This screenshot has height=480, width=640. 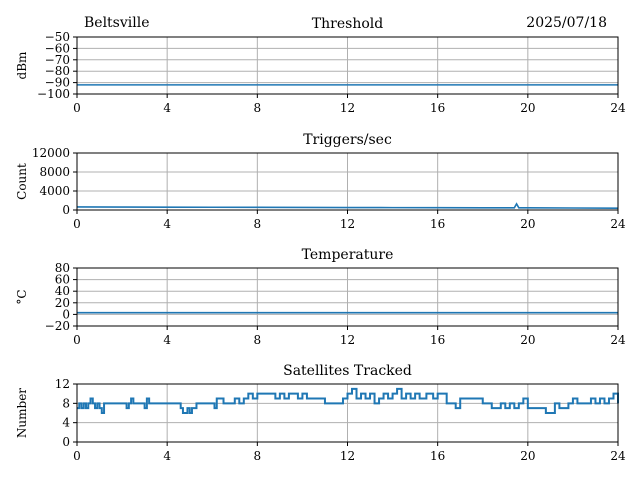 I want to click on panel-title: Triggers/sec, so click(x=347, y=140).